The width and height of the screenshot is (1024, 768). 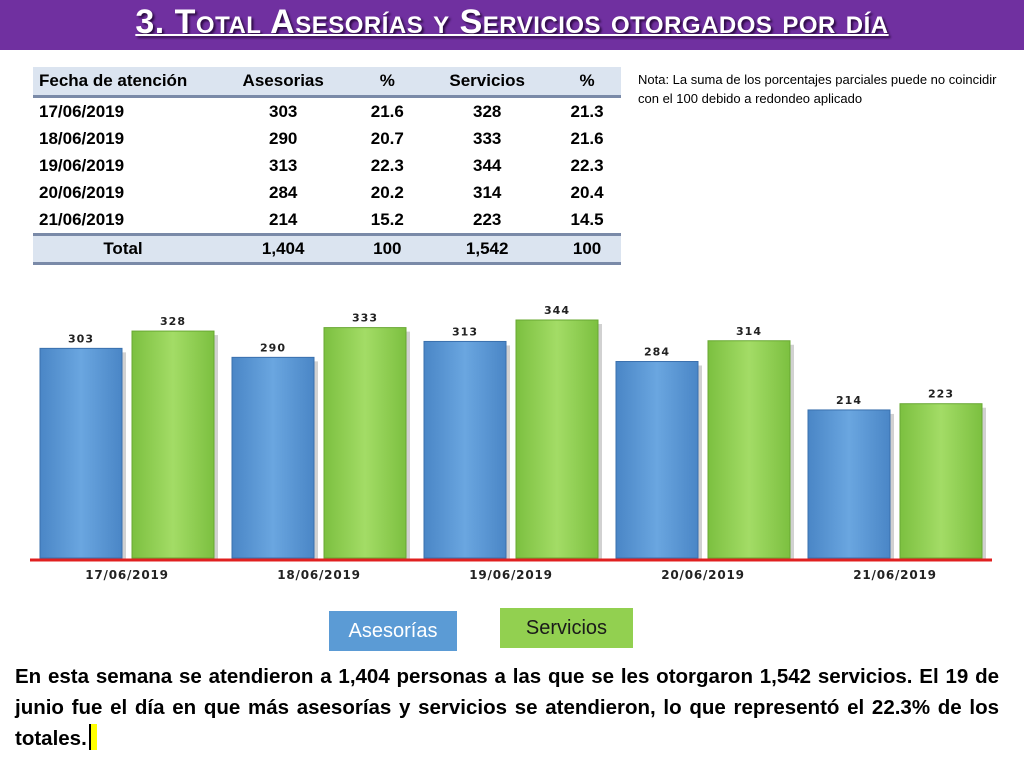 What do you see at coordinates (123, 82) in the screenshot?
I see `header-fecha: Fecha de atención` at bounding box center [123, 82].